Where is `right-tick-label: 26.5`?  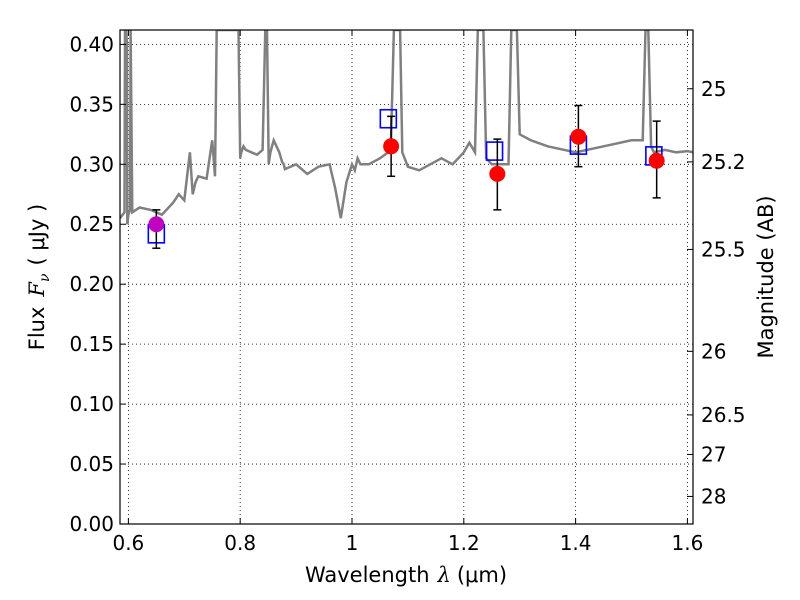
right-tick-label: 26.5 is located at coordinates (723, 415).